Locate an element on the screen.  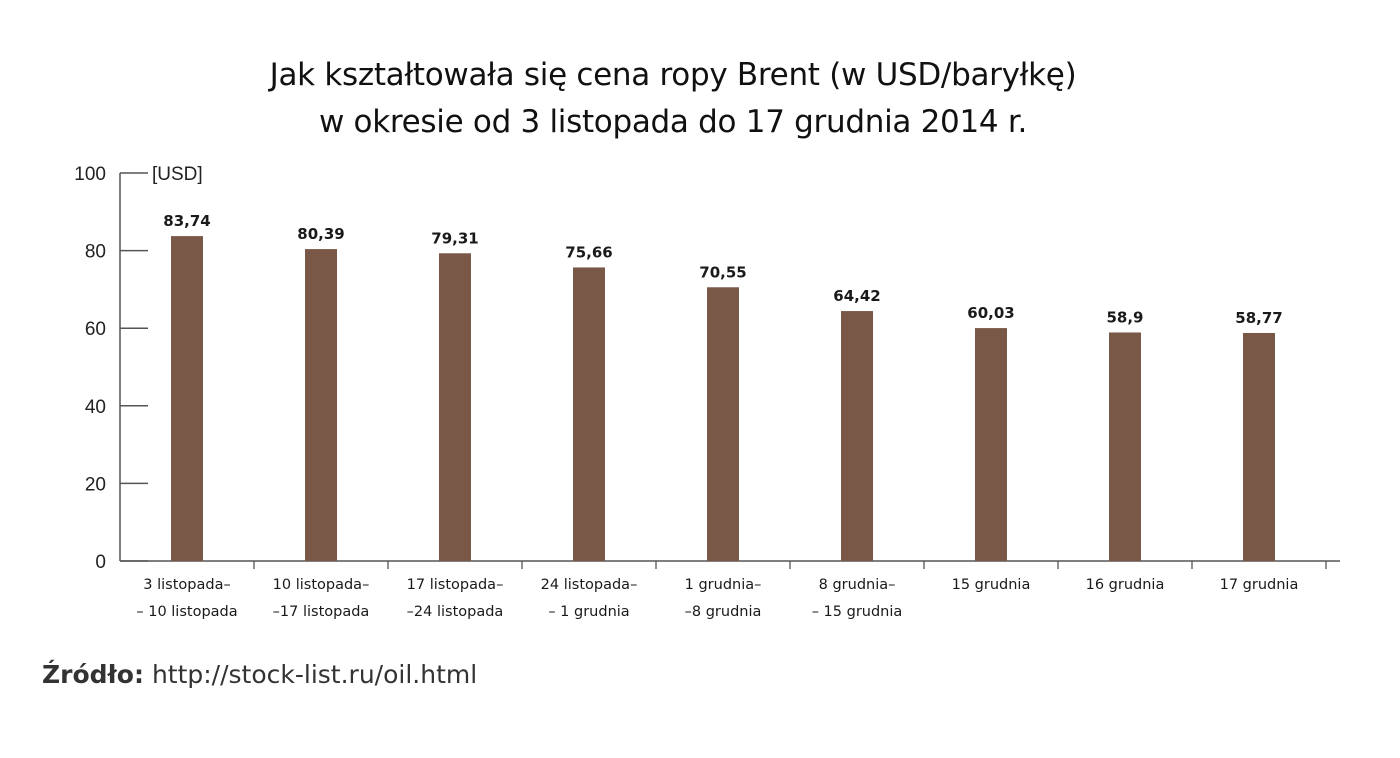
x-tick-label: –24 listopada is located at coordinates (455, 612).